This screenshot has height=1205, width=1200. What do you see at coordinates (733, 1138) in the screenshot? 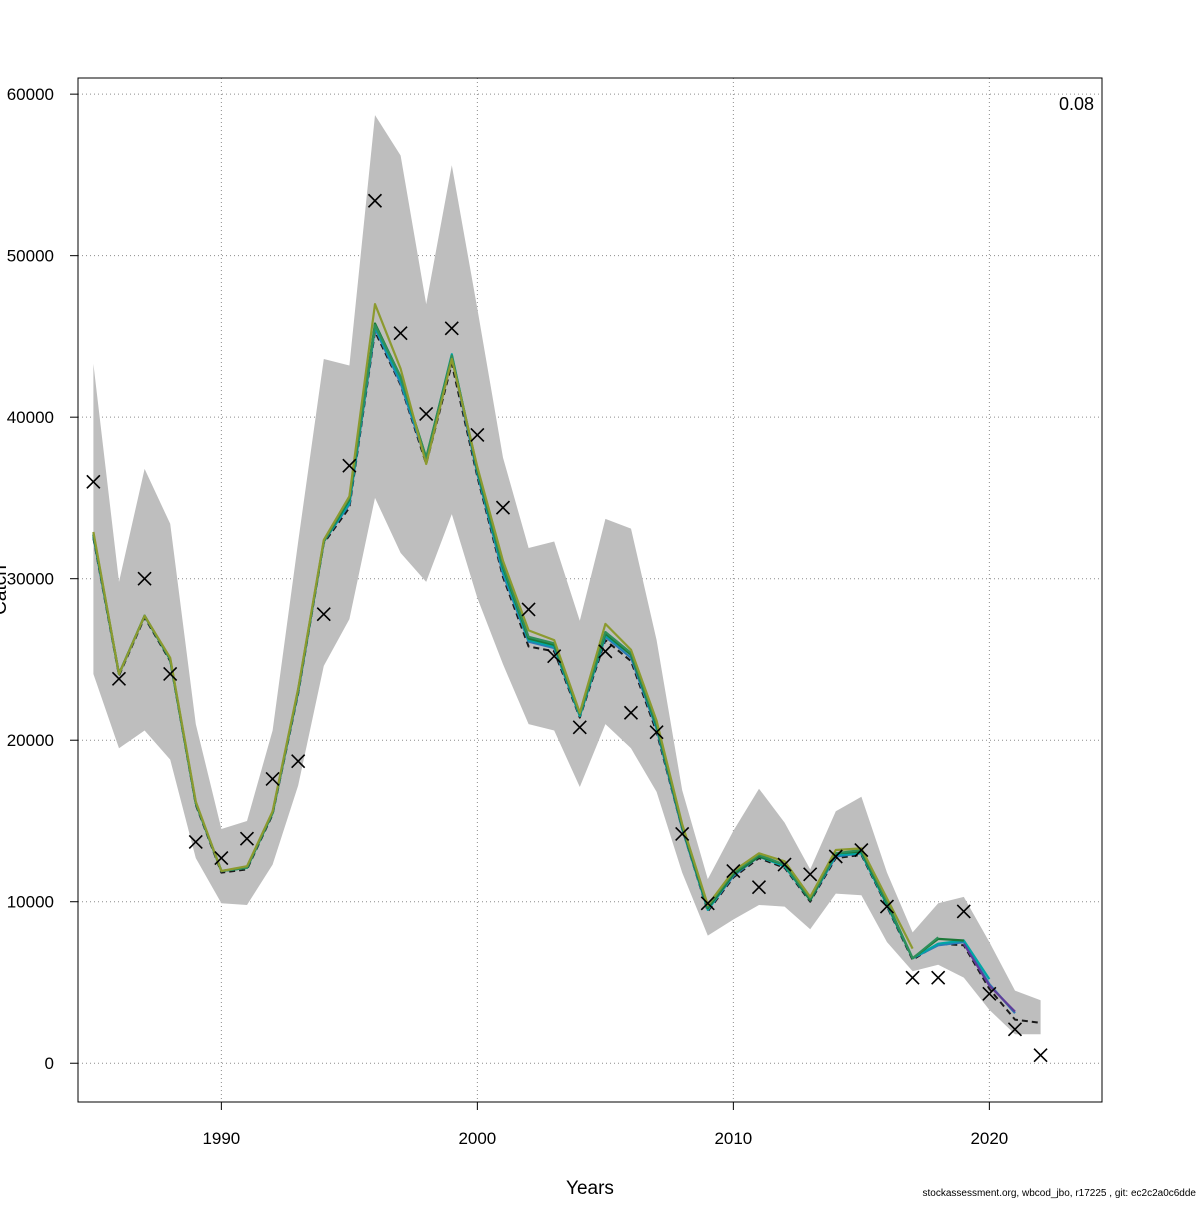
I see `x-tick-label: 2010` at bounding box center [733, 1138].